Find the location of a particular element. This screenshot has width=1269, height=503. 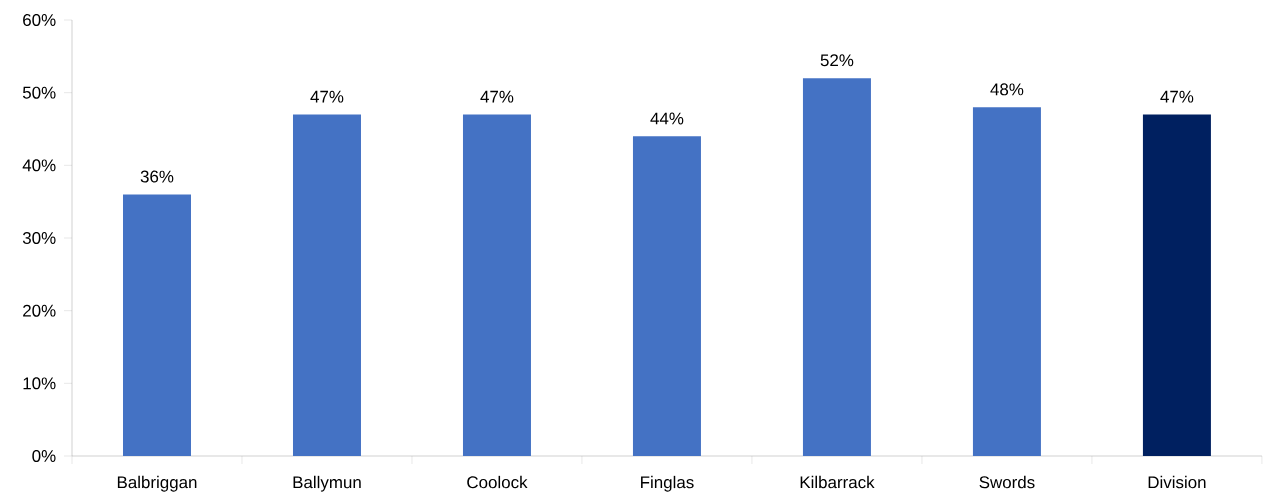

x-tick-label: Ballymun is located at coordinates (327, 483).